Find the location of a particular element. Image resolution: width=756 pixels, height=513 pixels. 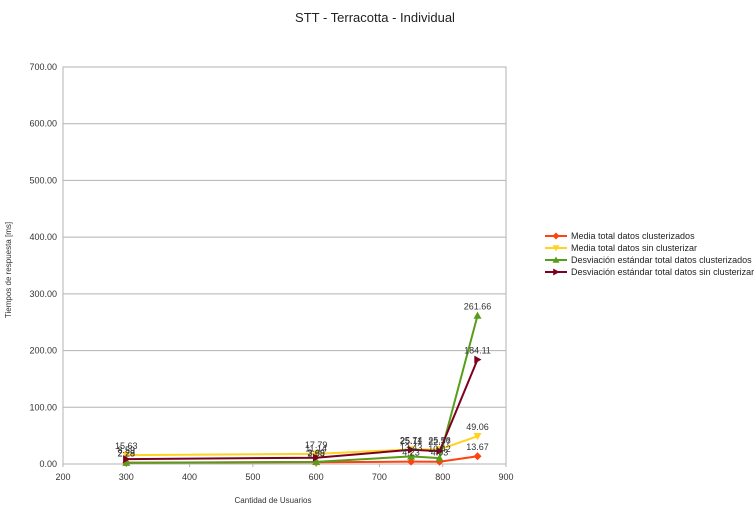

legend-item-1: Media total datos clusterizados is located at coordinates (620, 236).